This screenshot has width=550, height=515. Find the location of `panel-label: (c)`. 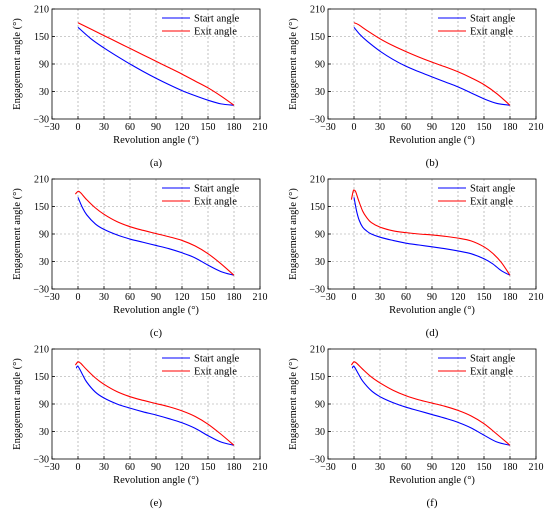

panel-label: (c) is located at coordinates (156, 333).